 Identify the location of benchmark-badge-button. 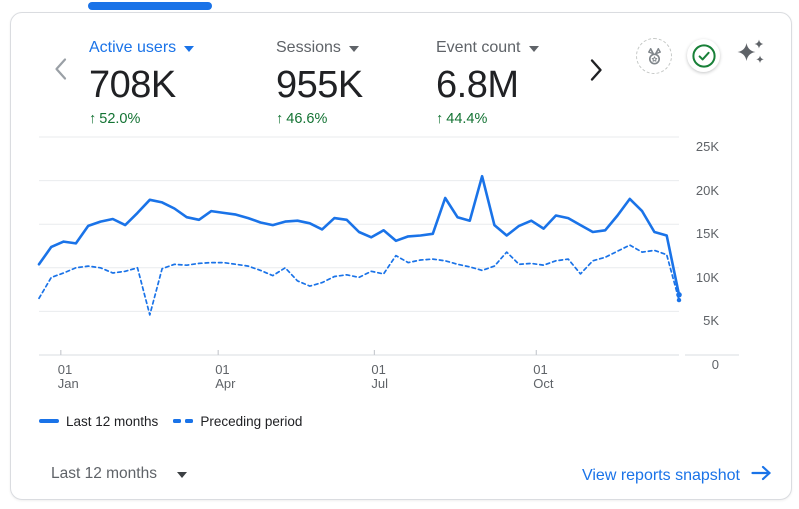
(654, 56).